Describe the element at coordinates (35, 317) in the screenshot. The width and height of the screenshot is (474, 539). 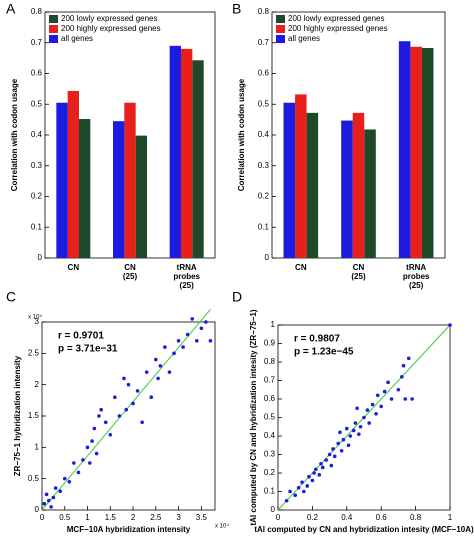
I see `y-multiplier: x 10⁴` at that location.